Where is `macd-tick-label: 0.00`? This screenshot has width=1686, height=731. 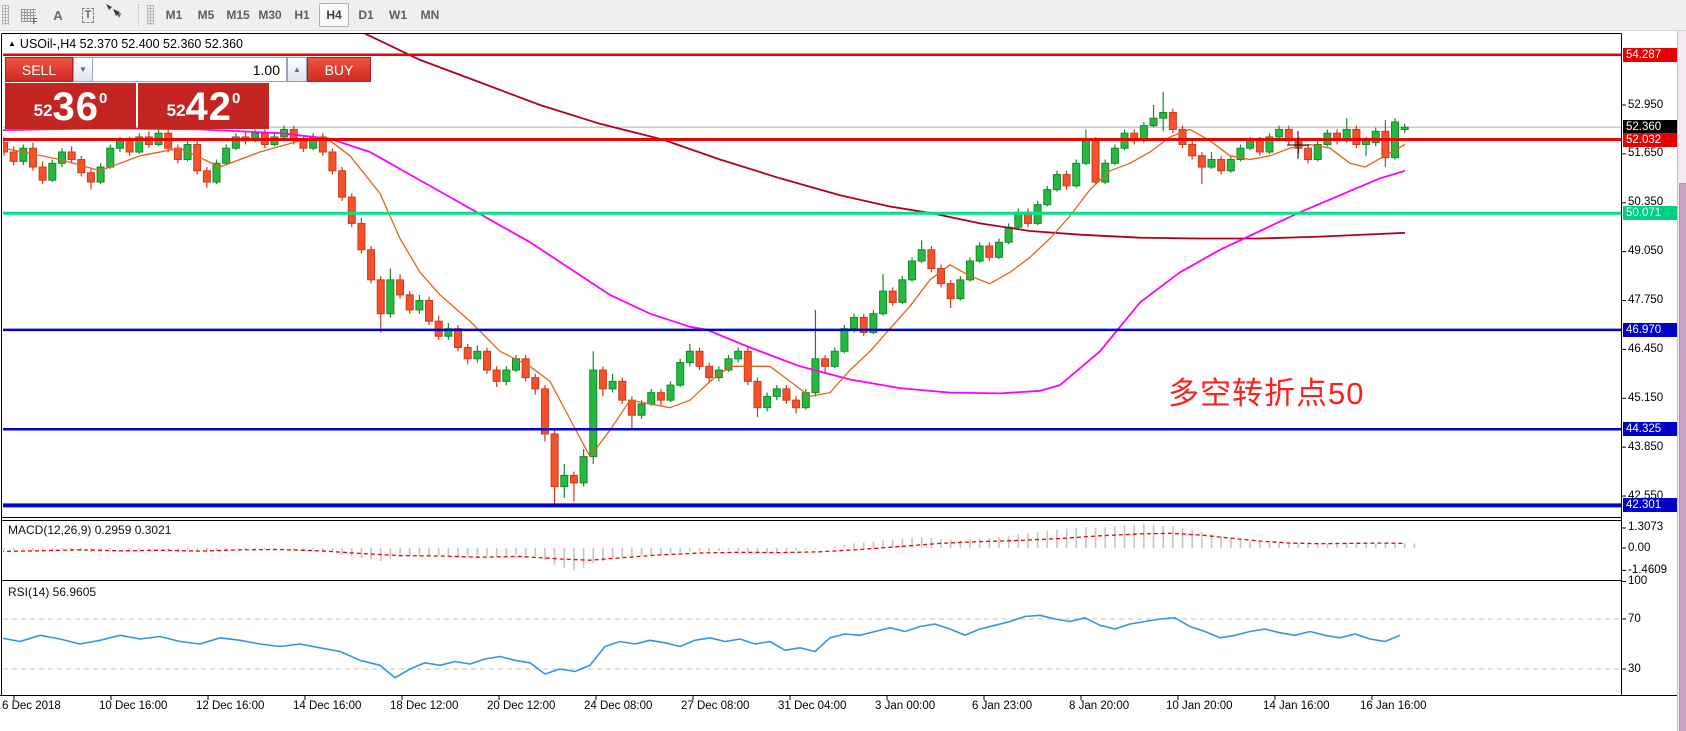 macd-tick-label: 0.00 is located at coordinates (1639, 547).